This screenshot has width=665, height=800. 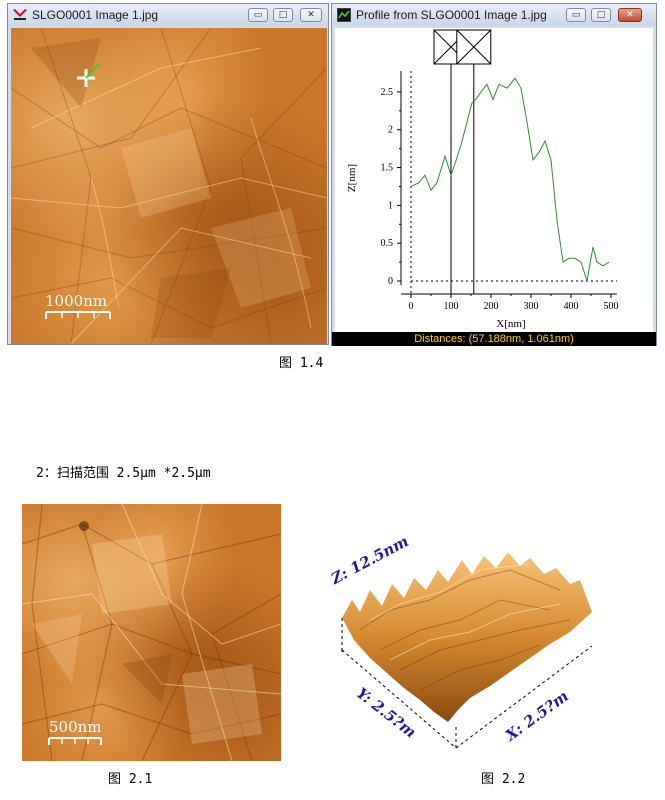 What do you see at coordinates (571, 306) in the screenshot?
I see `x-tick-label: 400` at bounding box center [571, 306].